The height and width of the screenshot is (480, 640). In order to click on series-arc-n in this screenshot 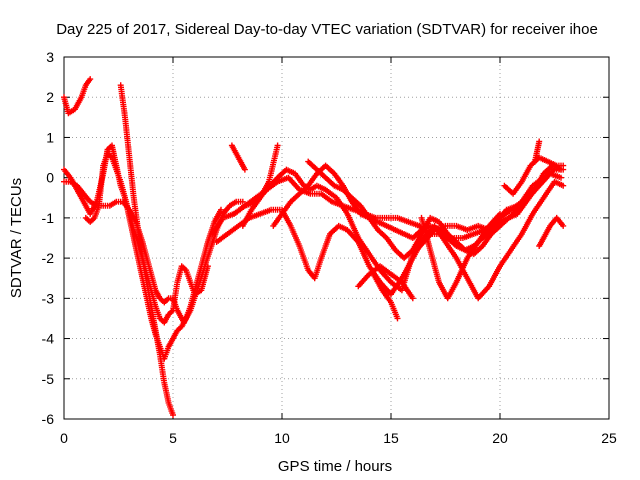, I will do `click(385, 296)`.